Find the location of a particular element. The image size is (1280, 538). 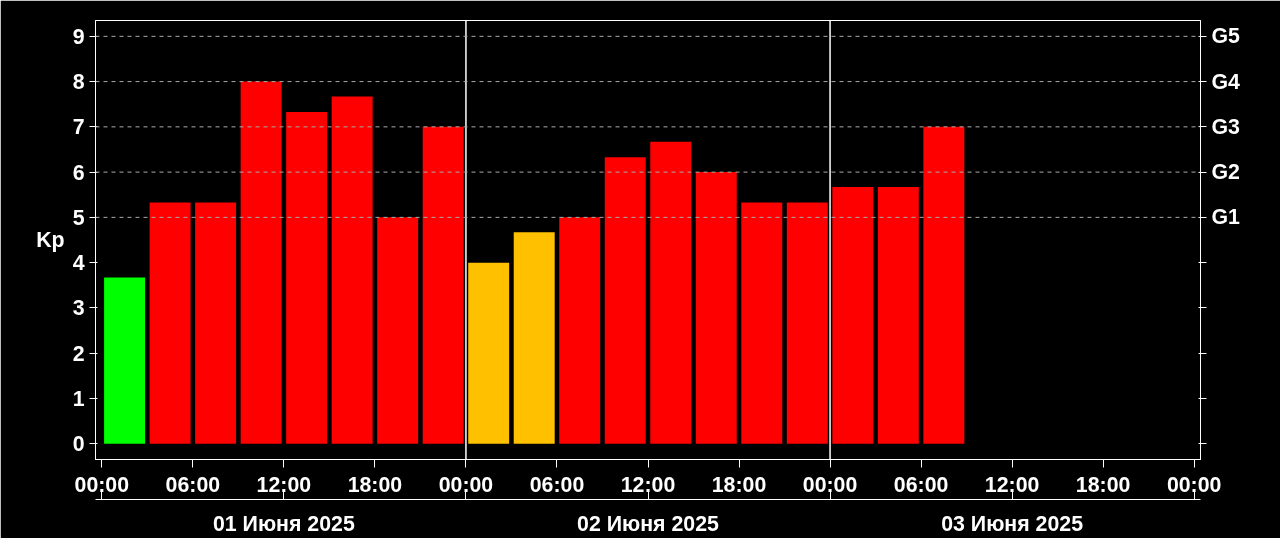

y-tick-label: 7 is located at coordinates (78, 127).